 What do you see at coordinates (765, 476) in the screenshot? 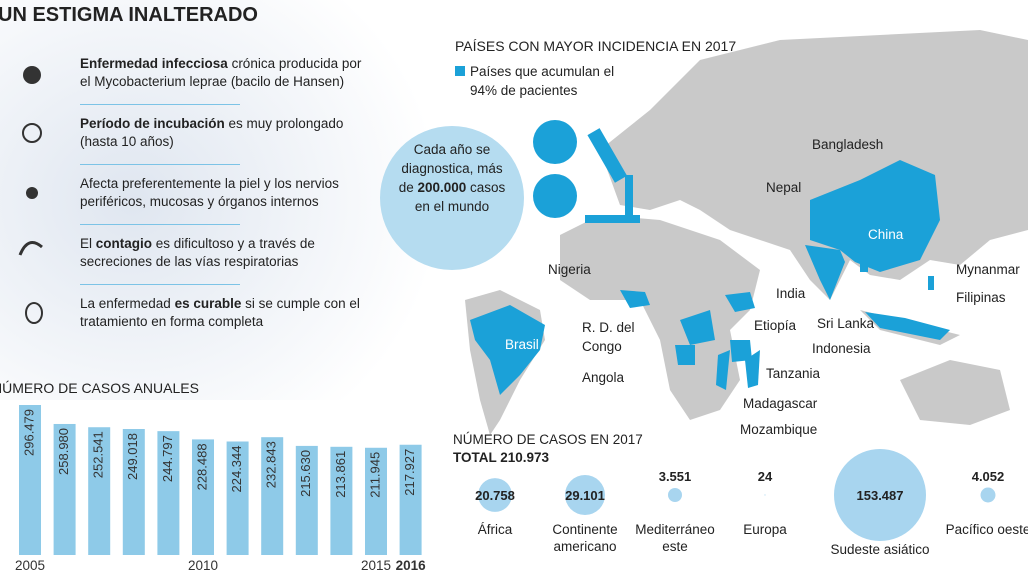
I see `value-label: 24` at bounding box center [765, 476].